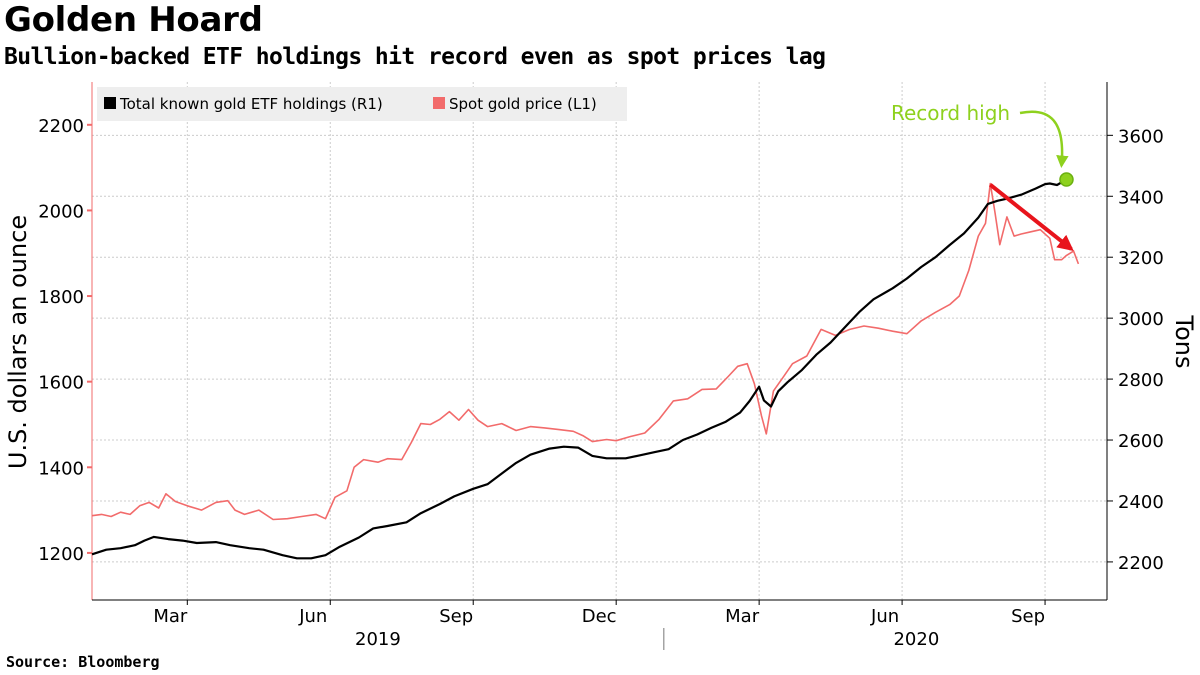 The image size is (1200, 675). Describe the element at coordinates (378, 639) in the screenshot. I see `year-label: 2019` at that location.